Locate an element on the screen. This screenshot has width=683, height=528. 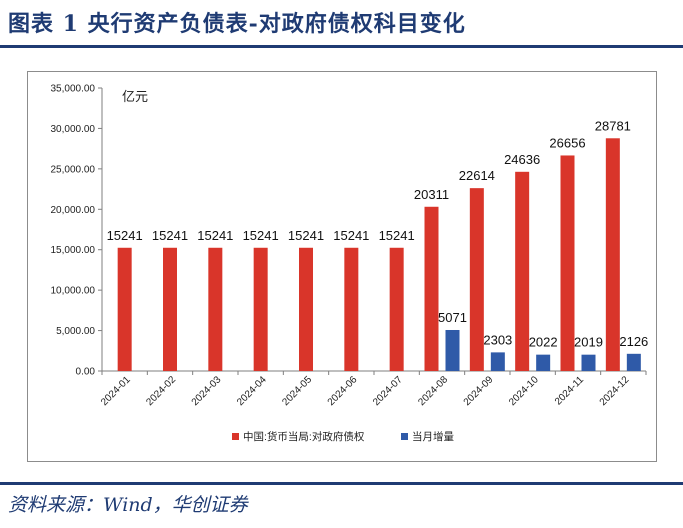
x-tick-label: 2024-03 is located at coordinates (207, 391).